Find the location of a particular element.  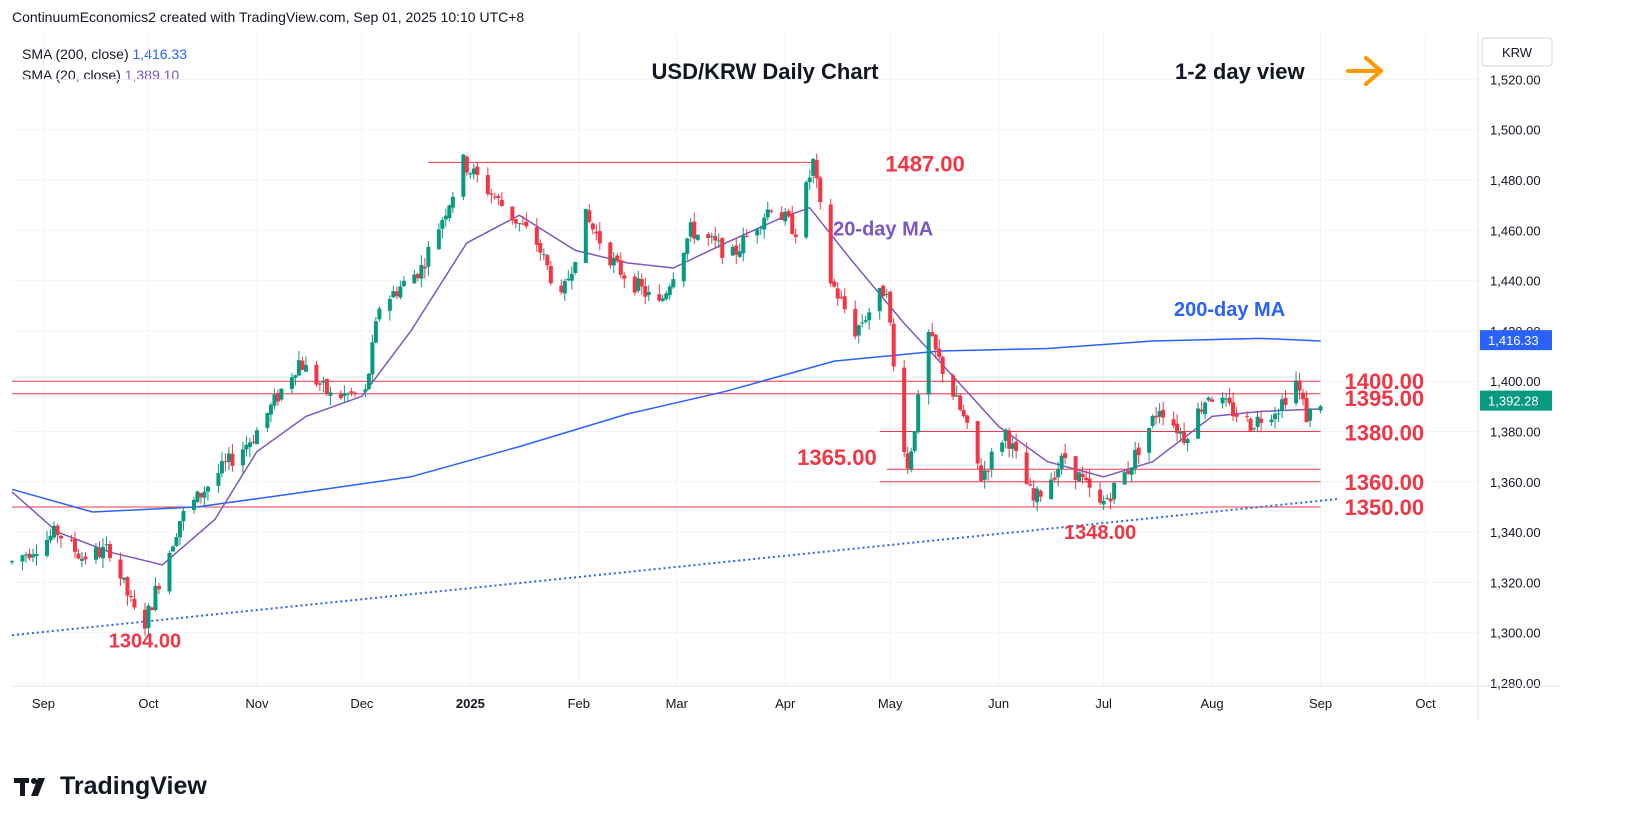

sma200-legend: SMA (200, close) 1,416.33 is located at coordinates (104, 54).